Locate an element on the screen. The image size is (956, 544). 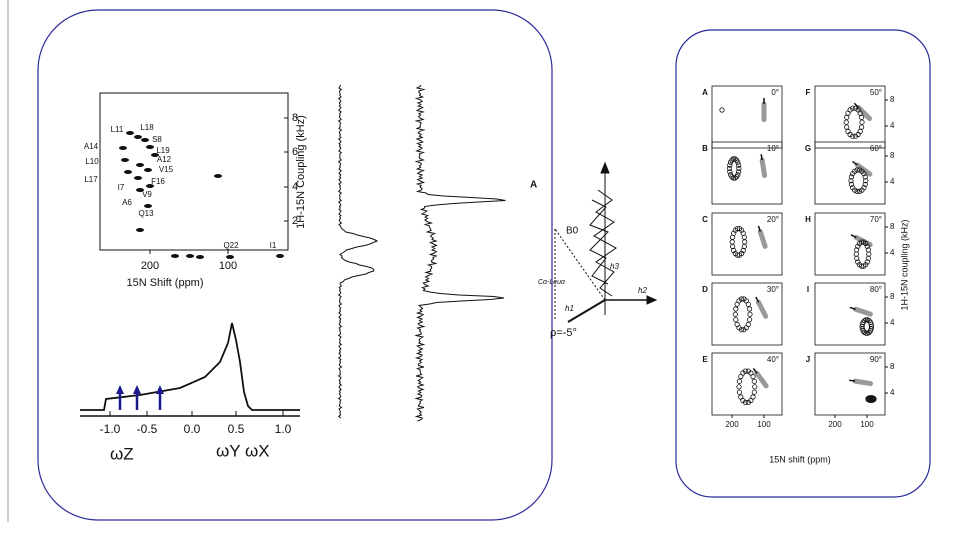
panel-angle: 30° is located at coordinates (773, 289).